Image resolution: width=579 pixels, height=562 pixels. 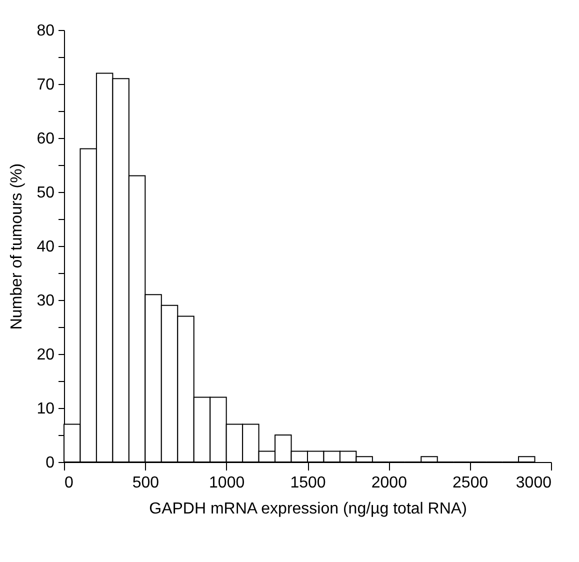 I want to click on x-axis-title: GAPDH mRNA expression (ng/µg total RNA), so click(x=308, y=509).